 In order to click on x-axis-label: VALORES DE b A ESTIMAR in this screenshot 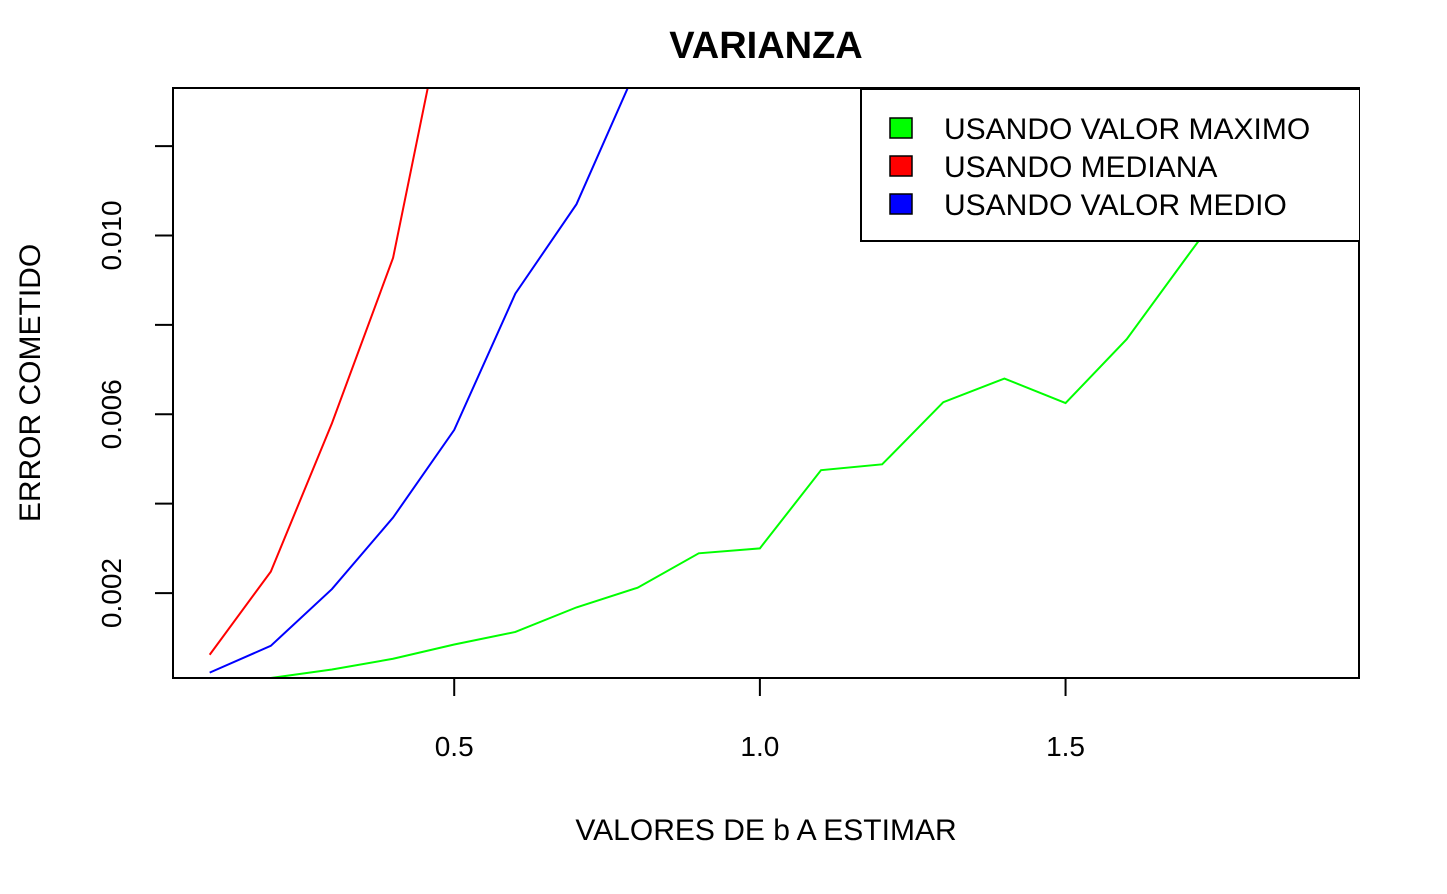, I will do `click(765, 830)`.